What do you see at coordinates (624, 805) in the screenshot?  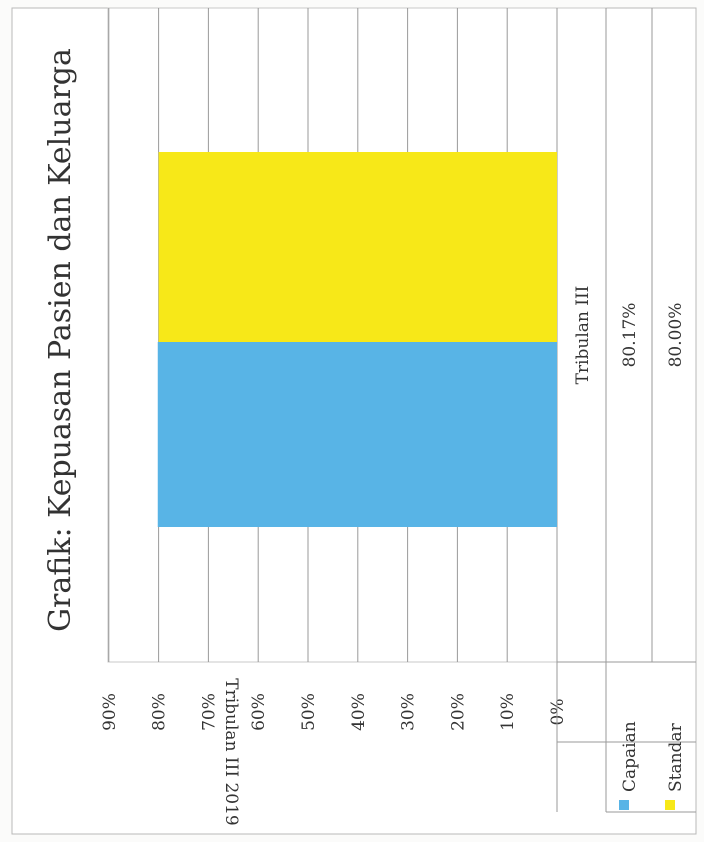 I see `legend-swatch-capaian` at bounding box center [624, 805].